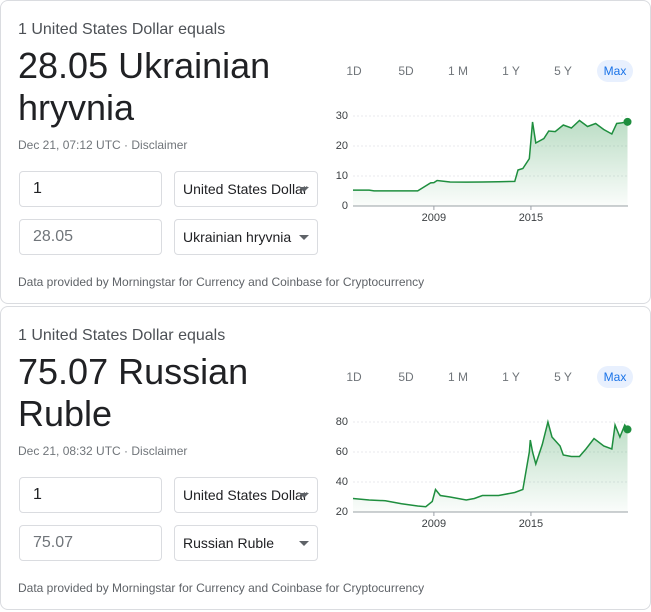  Describe the element at coordinates (133, 392) in the screenshot. I see `headline: 75.07 Russian Ruble` at that location.